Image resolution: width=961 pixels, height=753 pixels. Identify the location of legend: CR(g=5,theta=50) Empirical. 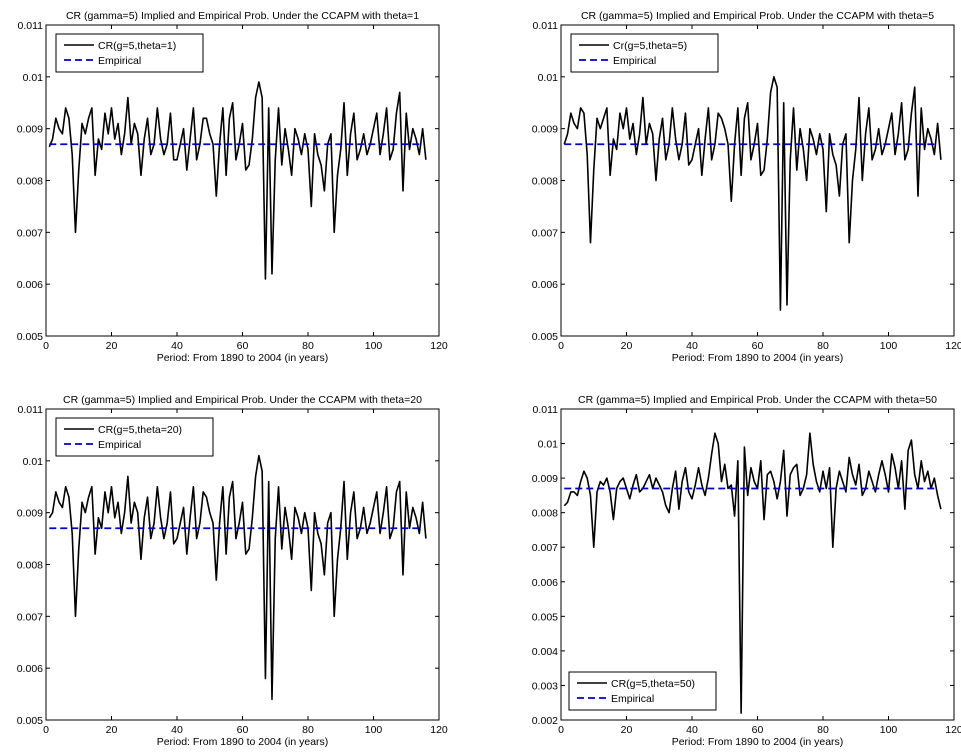
(642, 691).